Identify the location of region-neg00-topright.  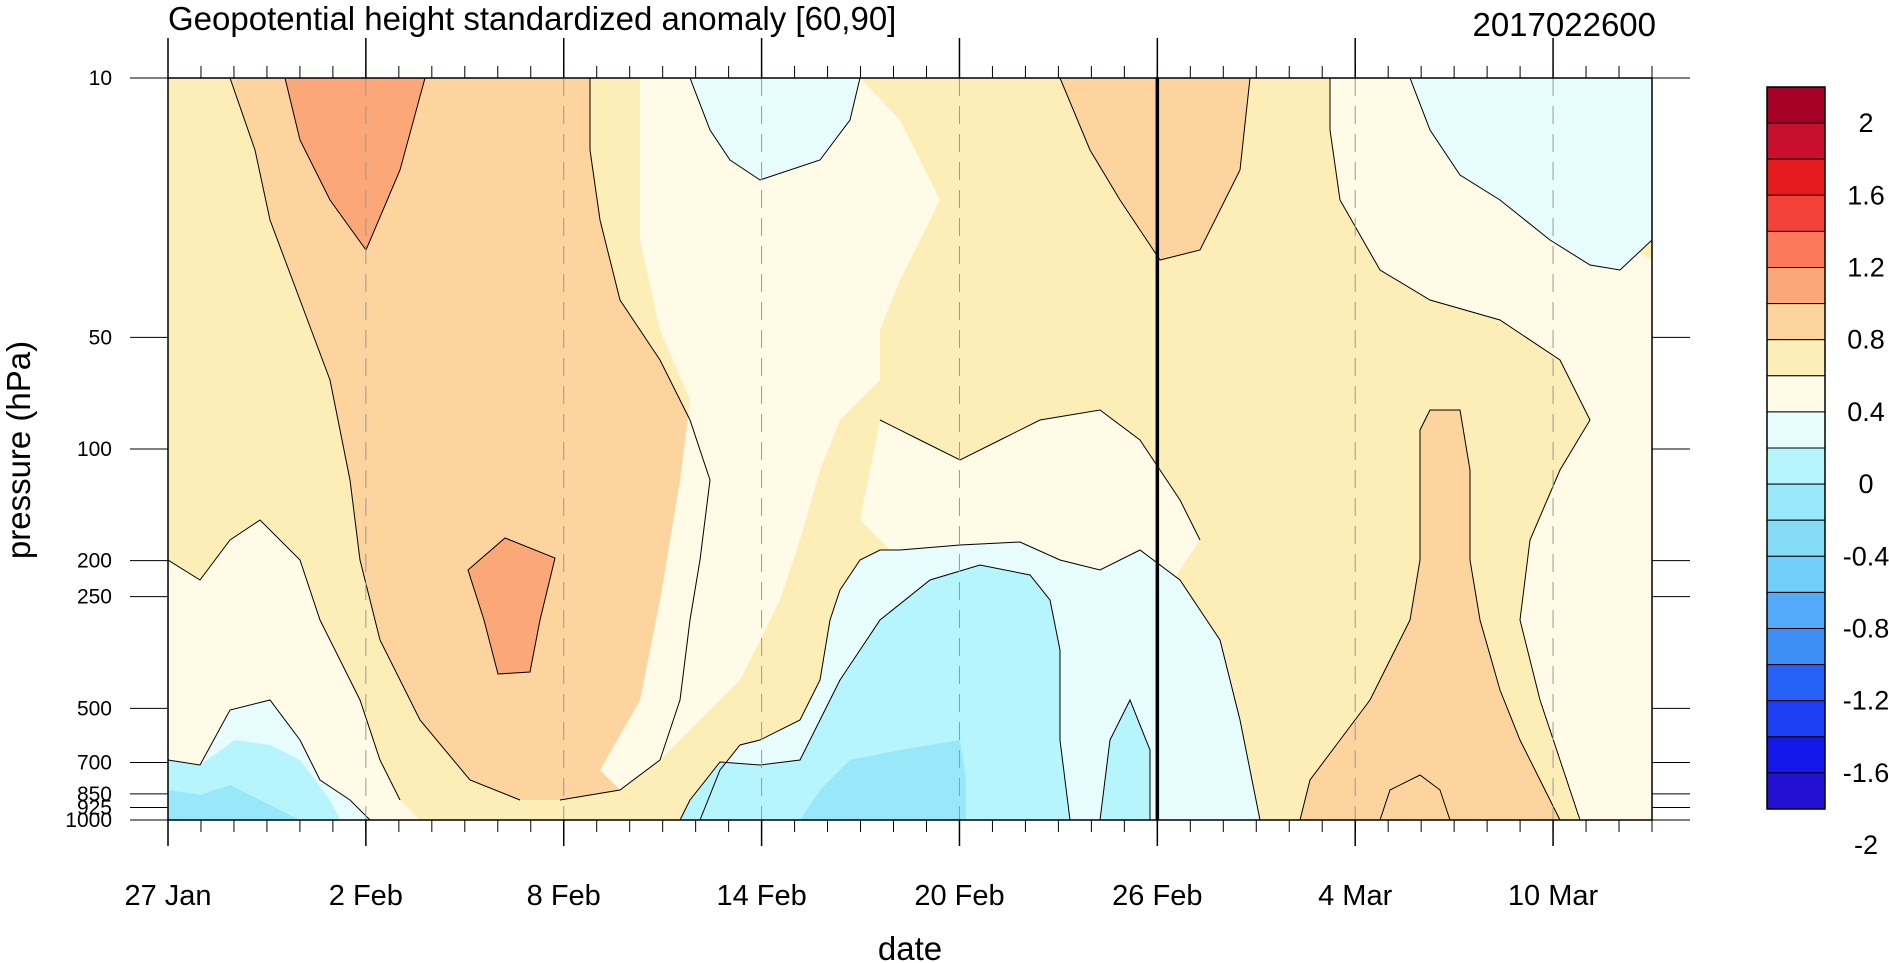
(1531, 174).